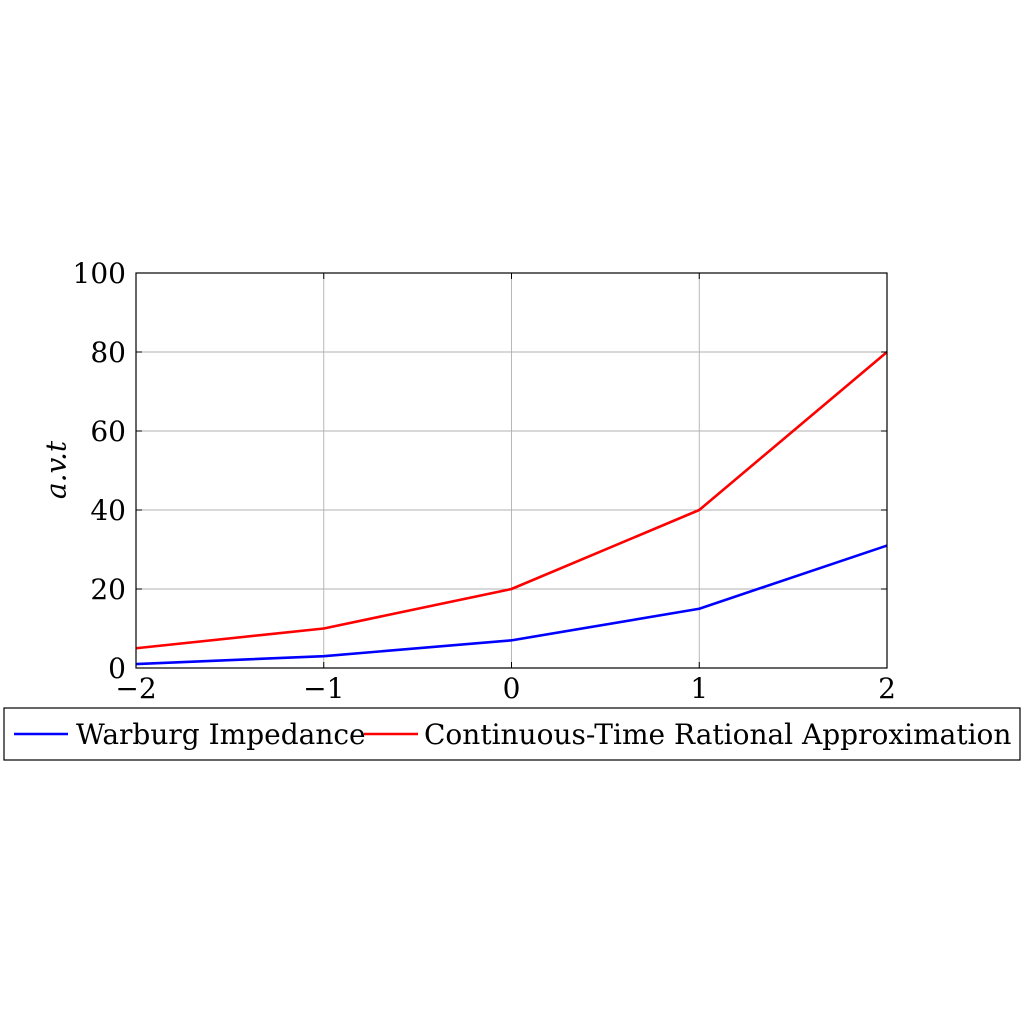 The height and width of the screenshot is (1029, 1024). I want to click on legend-label-1: Warburg Impedance, so click(221, 734).